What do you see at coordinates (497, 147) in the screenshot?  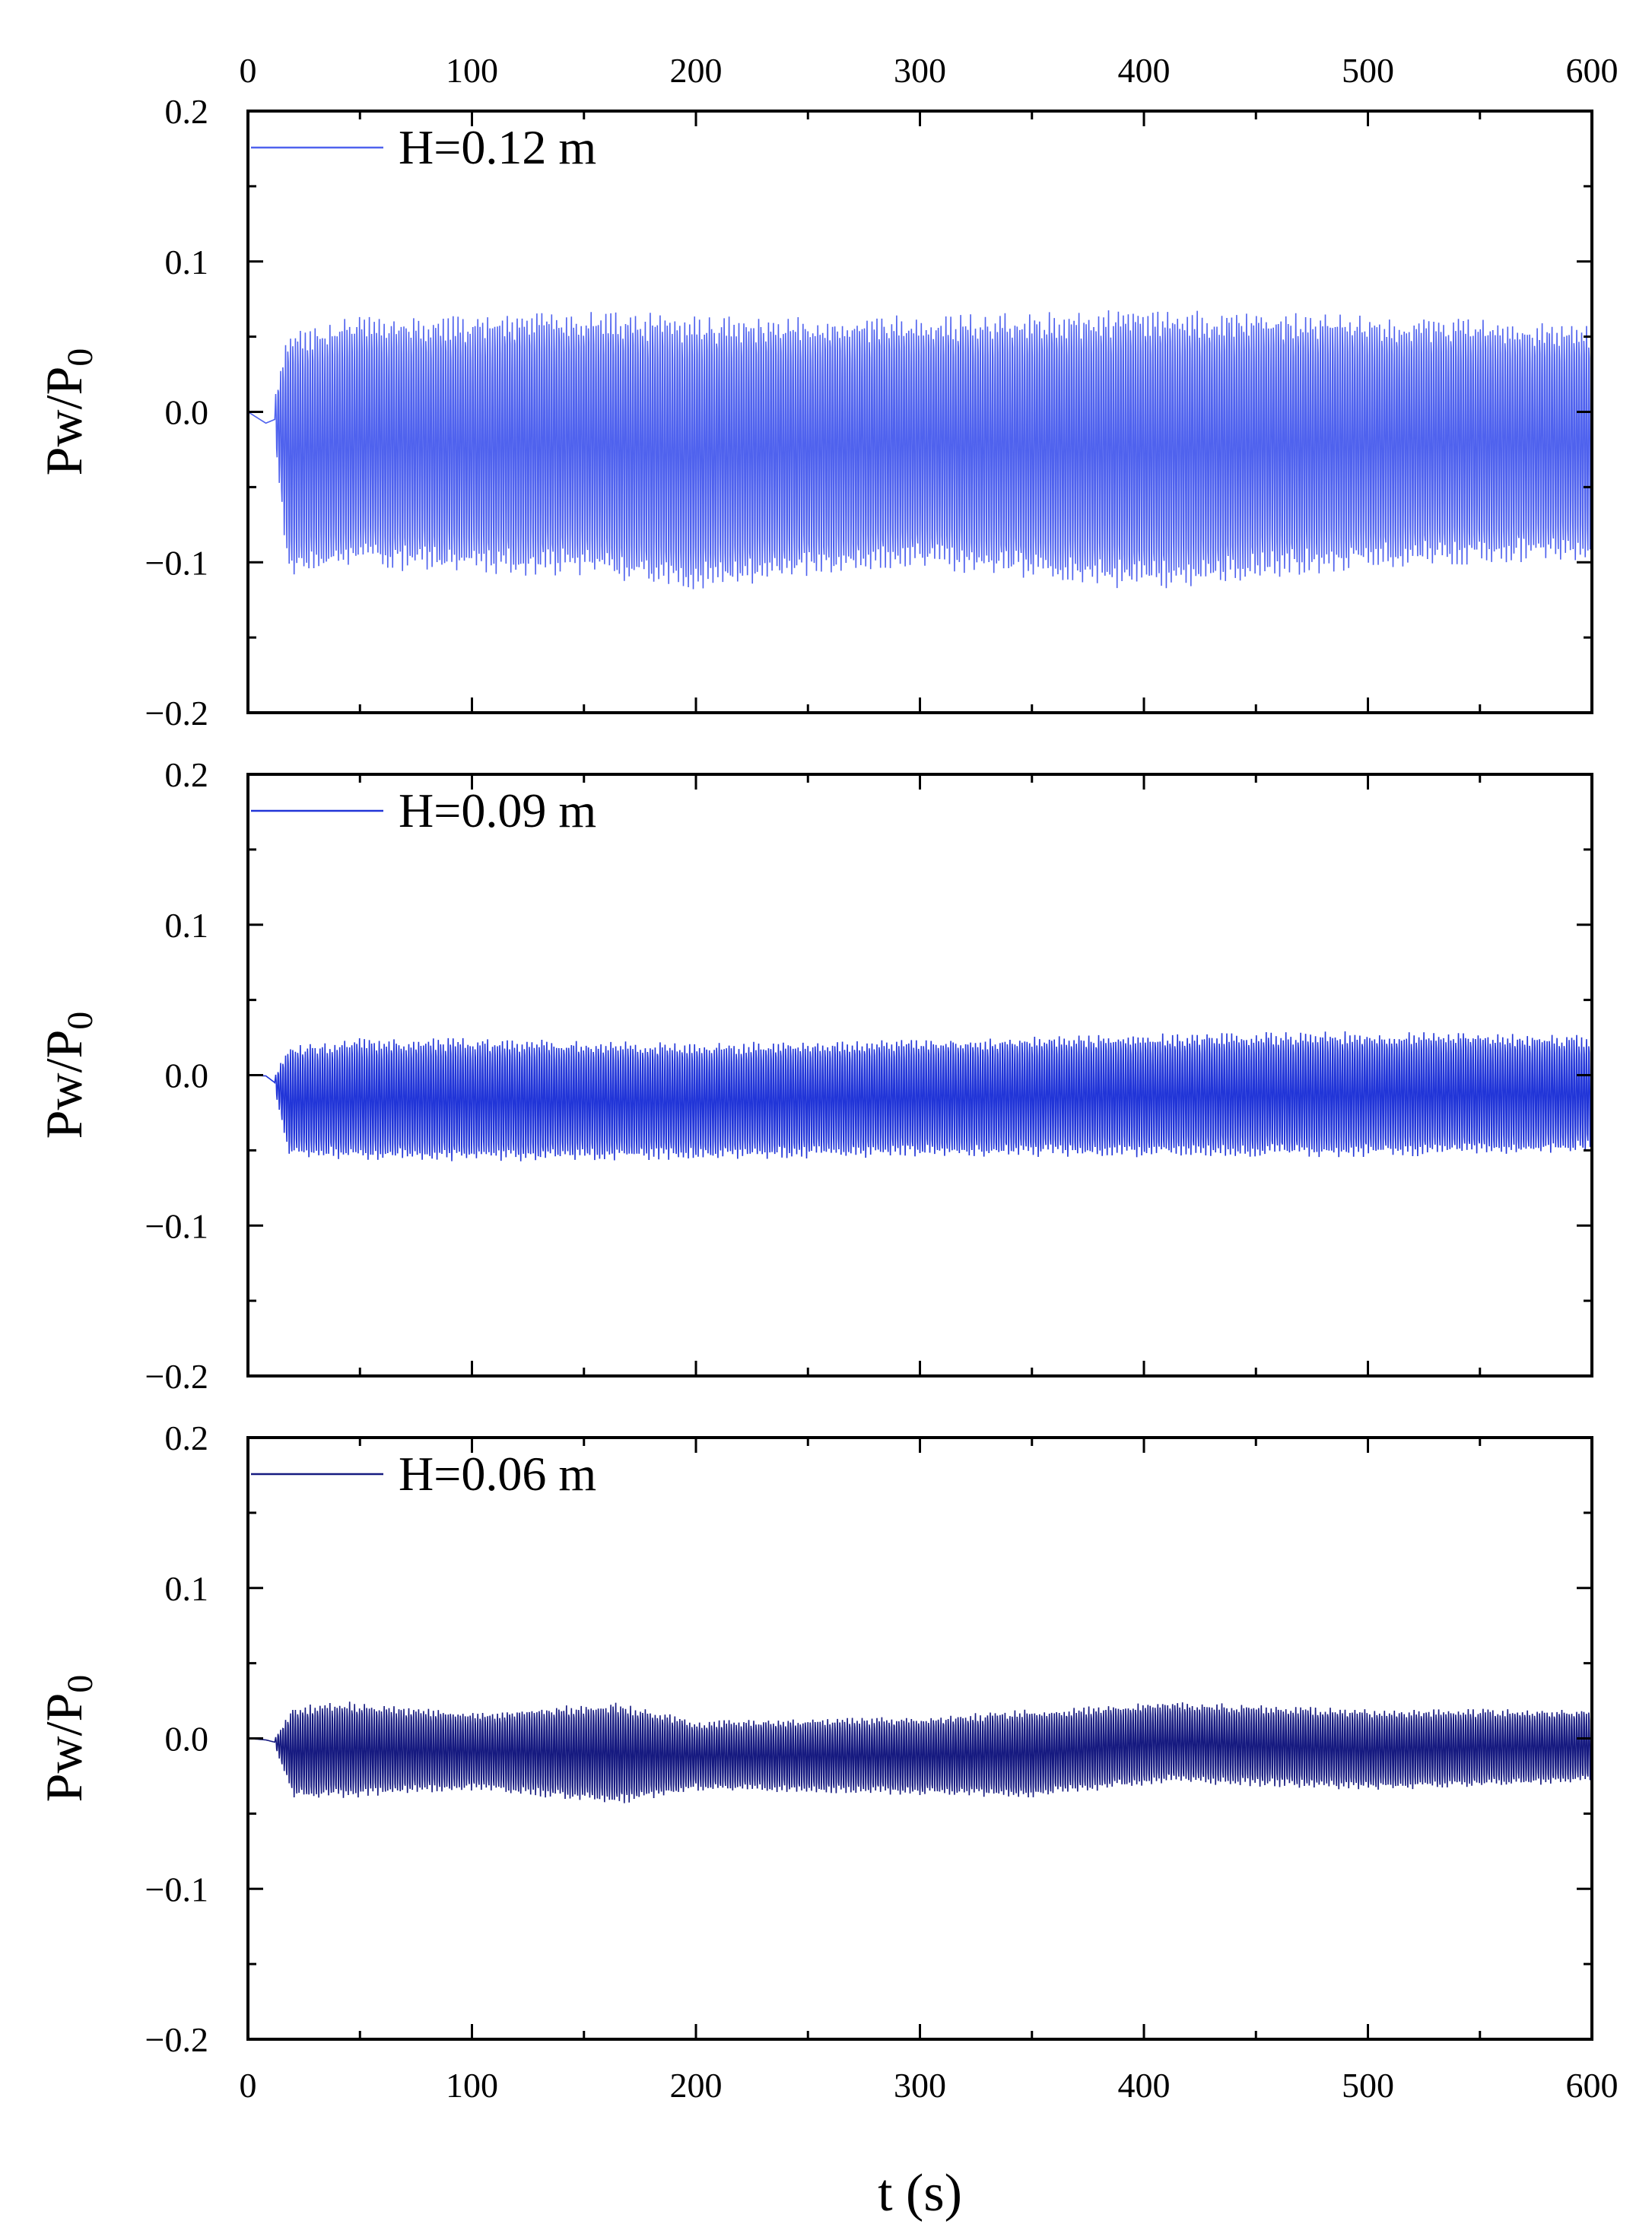 I see `legend-label-top: H=0.12 m` at bounding box center [497, 147].